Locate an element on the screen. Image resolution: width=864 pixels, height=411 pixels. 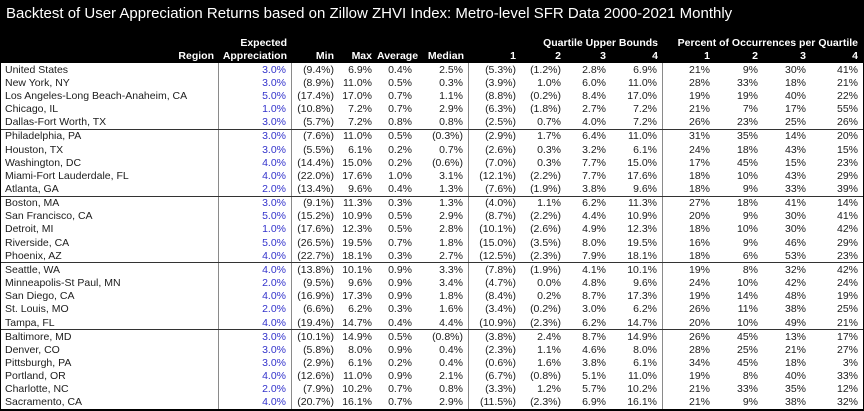
column-header-min: Min is located at coordinates (324, 56).